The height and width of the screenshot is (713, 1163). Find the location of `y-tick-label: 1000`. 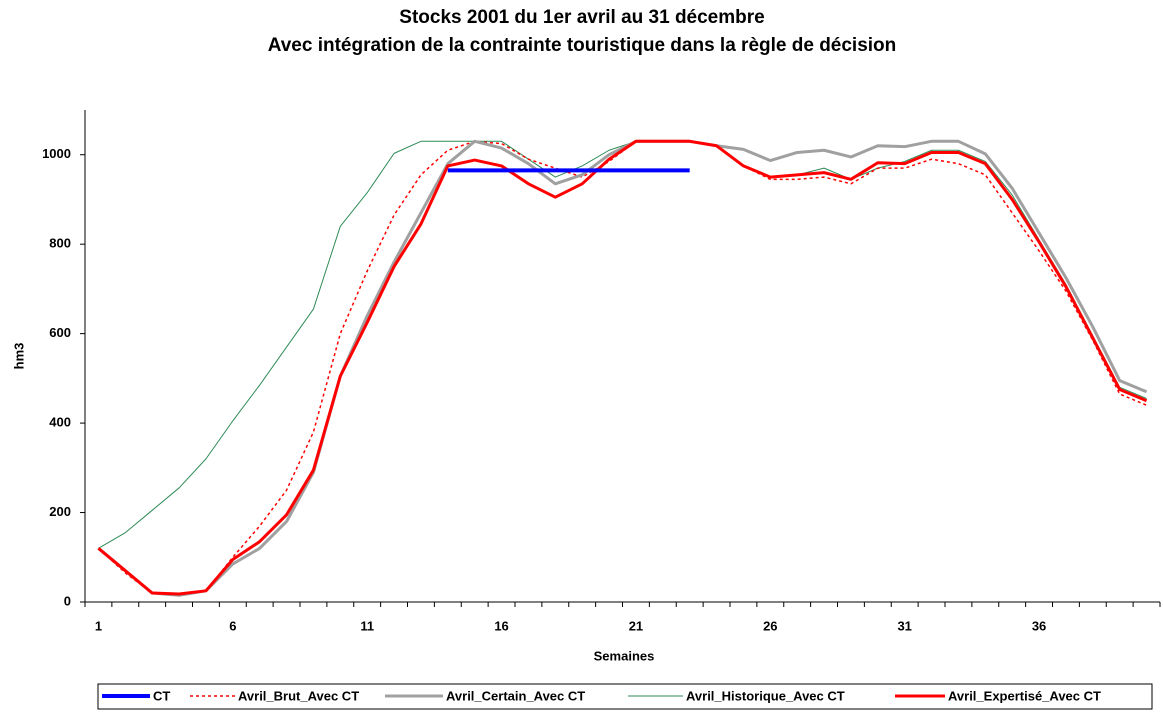

y-tick-label: 1000 is located at coordinates (56, 153).